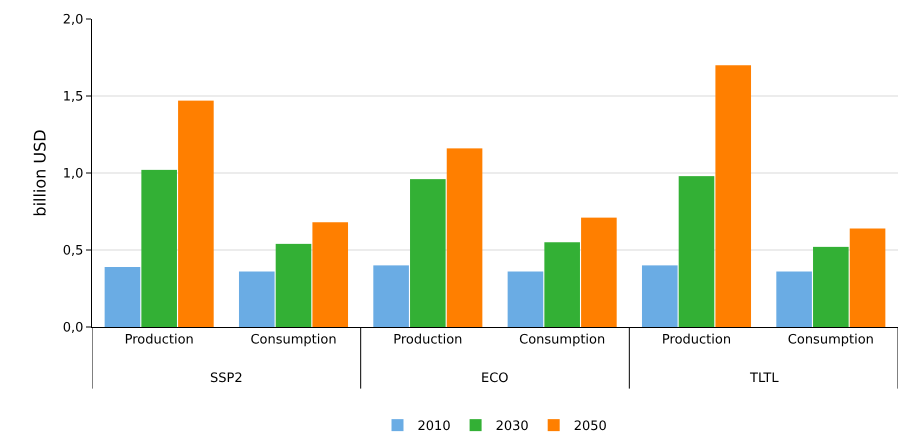  What do you see at coordinates (73, 20) in the screenshot?
I see `y-tick-label: 2,0` at bounding box center [73, 20].